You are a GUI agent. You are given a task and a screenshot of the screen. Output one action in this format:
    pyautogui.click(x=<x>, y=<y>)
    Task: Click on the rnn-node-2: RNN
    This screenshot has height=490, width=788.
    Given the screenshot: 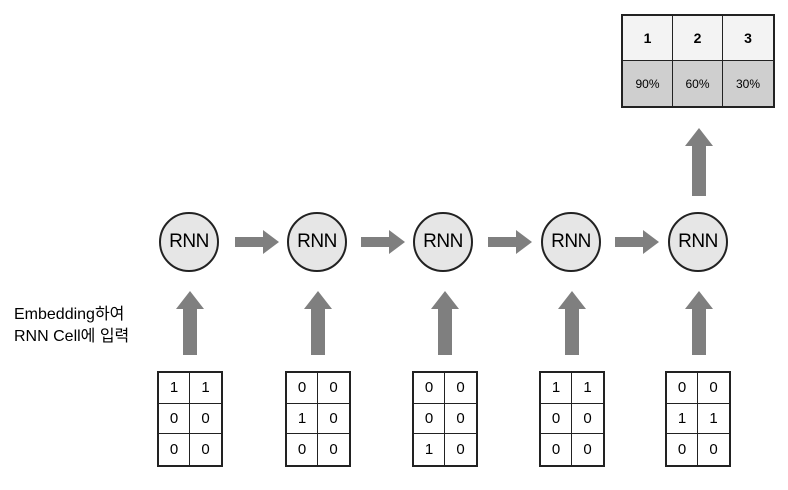 What is the action you would take?
    pyautogui.click(x=317, y=242)
    